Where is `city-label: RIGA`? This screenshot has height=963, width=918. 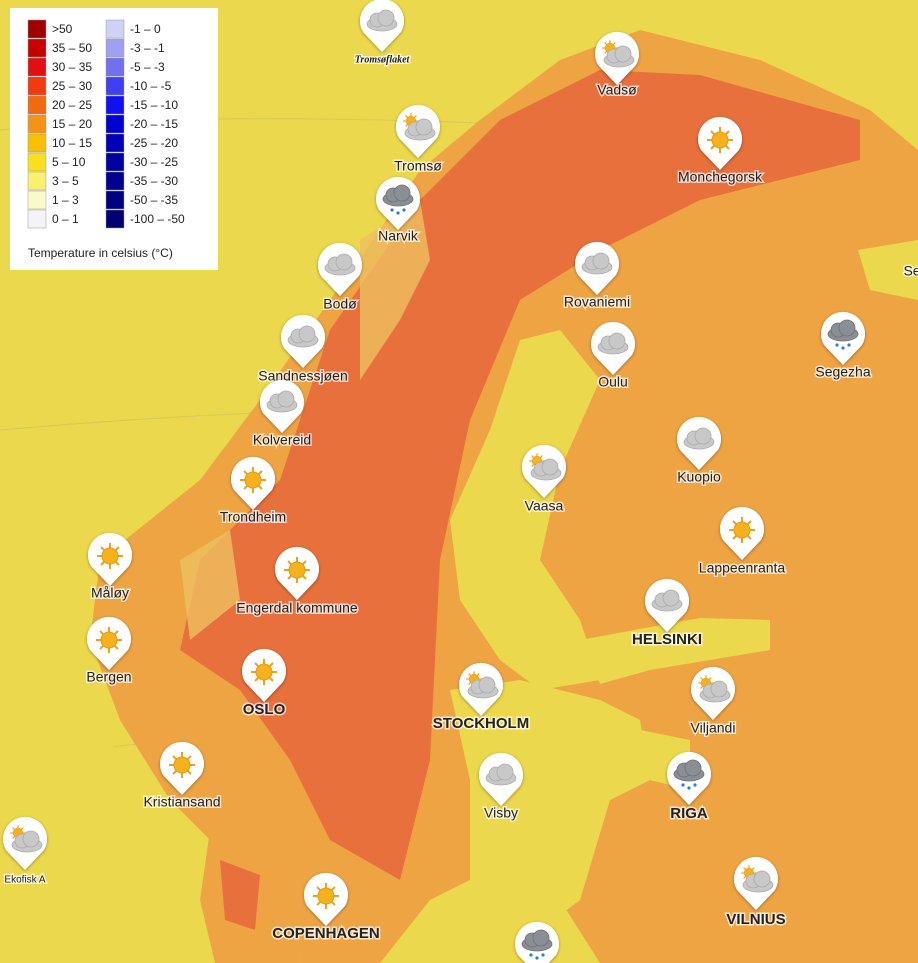
city-label: RIGA is located at coordinates (689, 813).